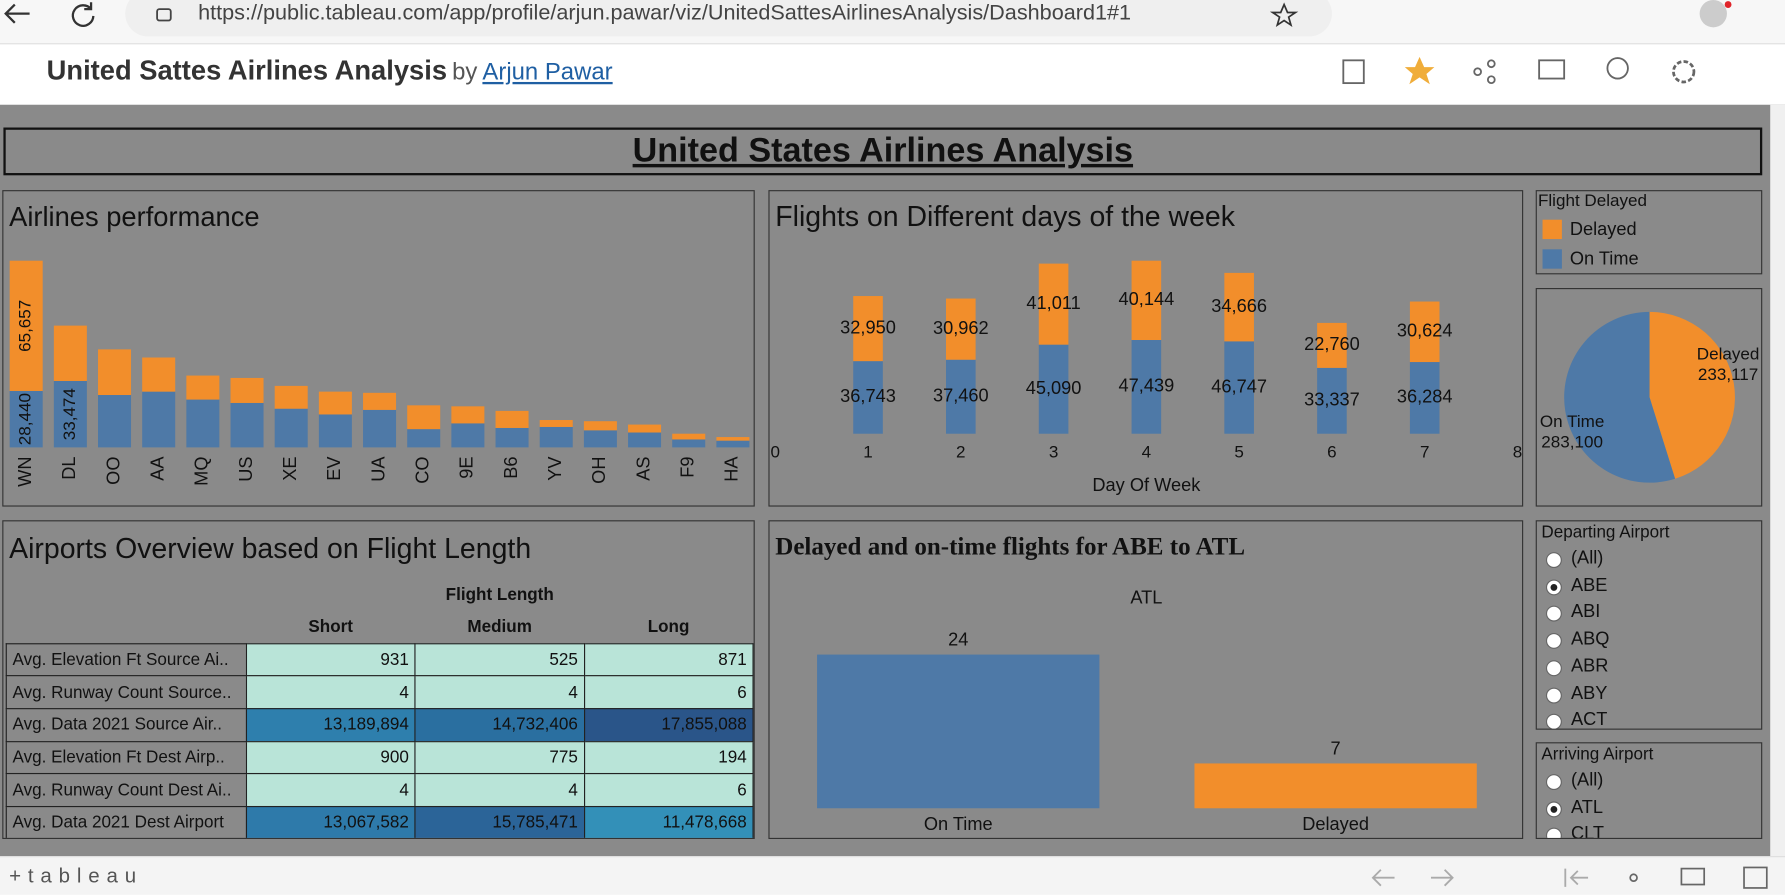 The width and height of the screenshot is (1785, 895). What do you see at coordinates (1713, 14) in the screenshot?
I see `profile-icon` at bounding box center [1713, 14].